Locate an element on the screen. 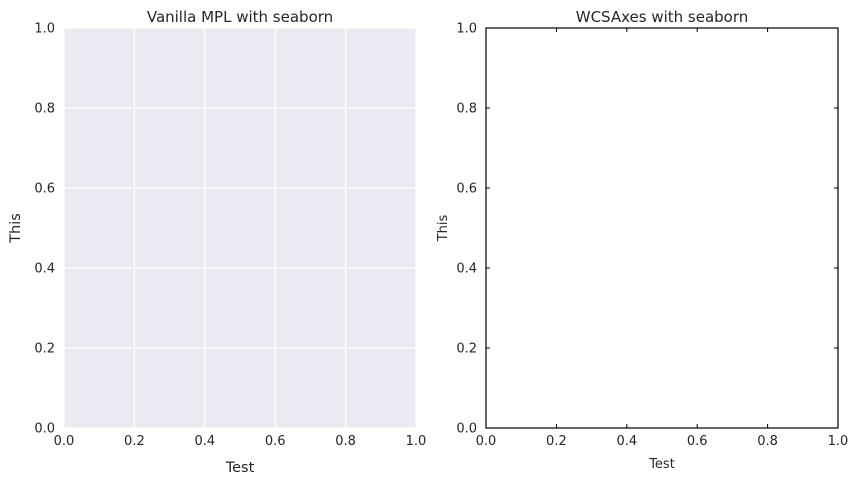  wcsaxes-title: WCSAxes with seaborn is located at coordinates (662, 17).